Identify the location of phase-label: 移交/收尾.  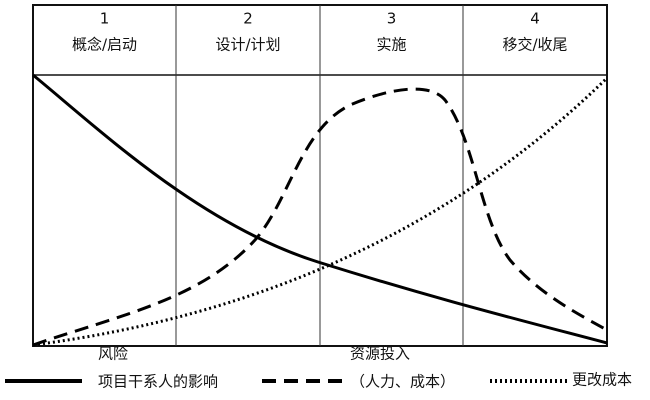
(534, 45).